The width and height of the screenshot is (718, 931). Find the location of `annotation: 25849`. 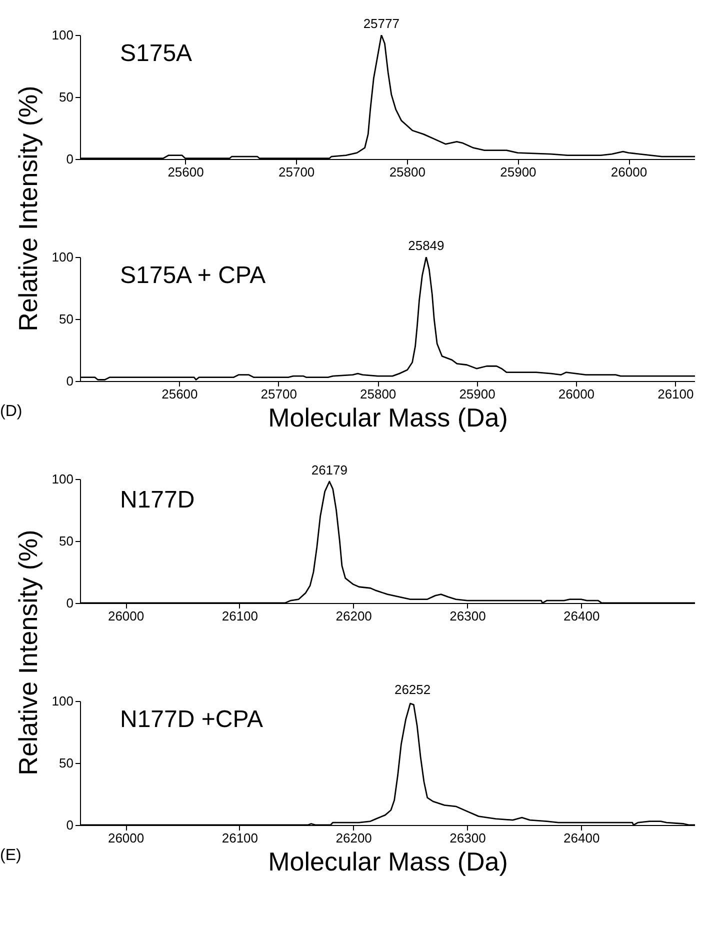

annotation: 25849 is located at coordinates (426, 245).